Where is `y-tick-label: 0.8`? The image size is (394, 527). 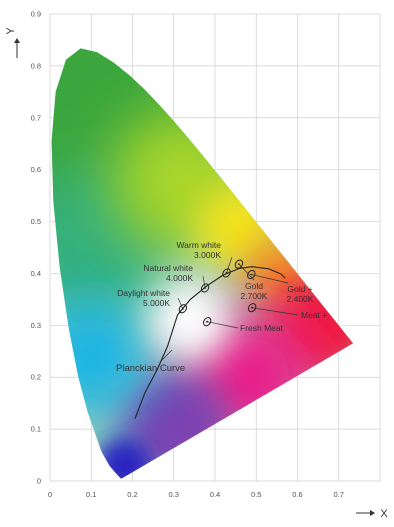 y-tick-label: 0.8 is located at coordinates (36, 65).